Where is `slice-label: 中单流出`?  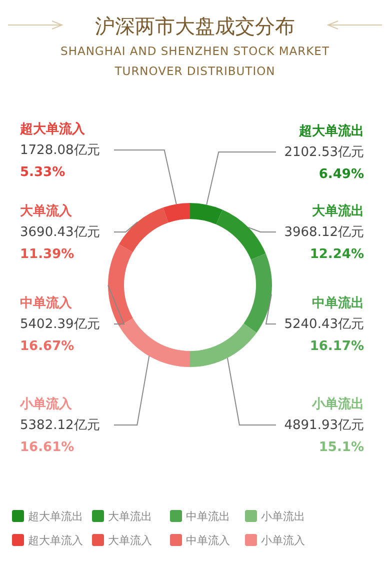
slice-label: 中单流出 is located at coordinates (338, 303).